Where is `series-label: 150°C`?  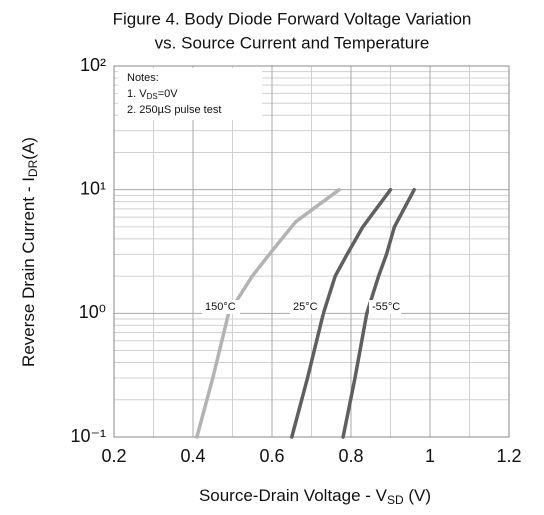
series-label: 150°C is located at coordinates (220, 307).